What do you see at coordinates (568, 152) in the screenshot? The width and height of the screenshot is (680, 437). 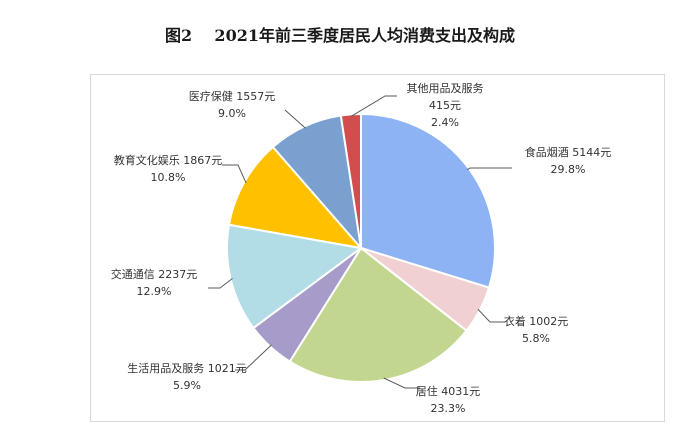 I see `slice-label: 食品烟酒 5144元` at bounding box center [568, 152].